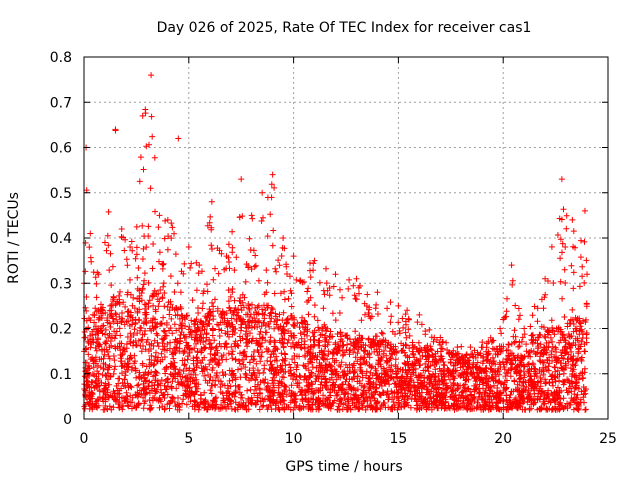 The height and width of the screenshot is (480, 640). Describe the element at coordinates (61, 284) in the screenshot. I see `y-tick-label: 0.3` at that location.